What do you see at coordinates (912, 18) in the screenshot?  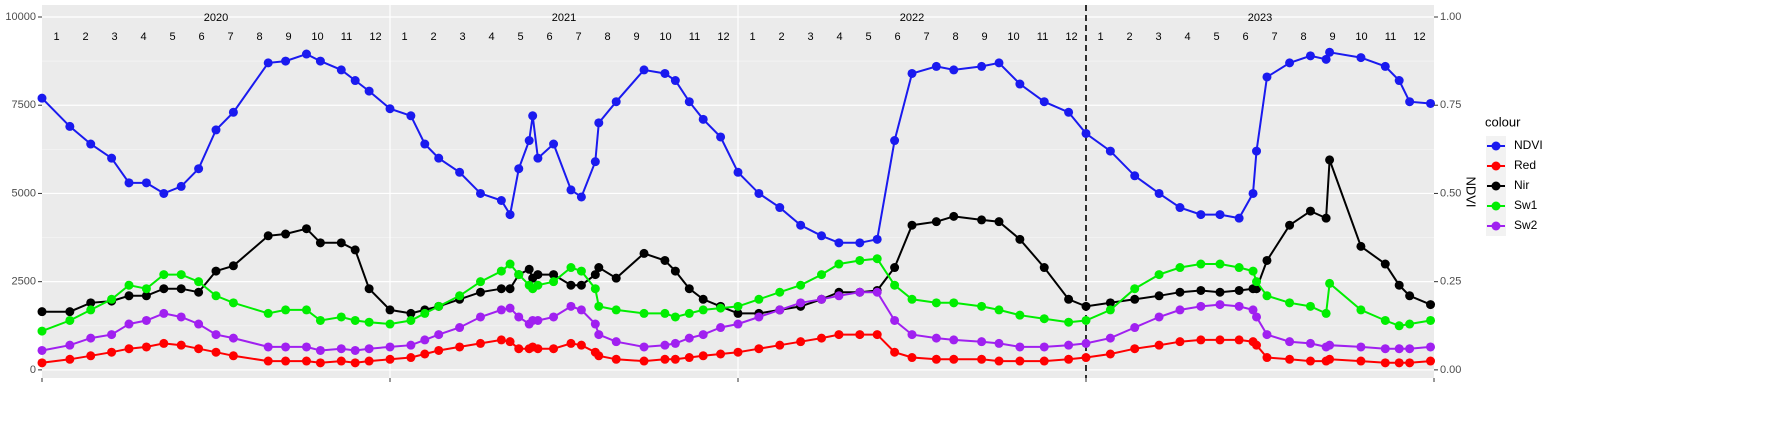 I see `year-label: 2022` at bounding box center [912, 18].